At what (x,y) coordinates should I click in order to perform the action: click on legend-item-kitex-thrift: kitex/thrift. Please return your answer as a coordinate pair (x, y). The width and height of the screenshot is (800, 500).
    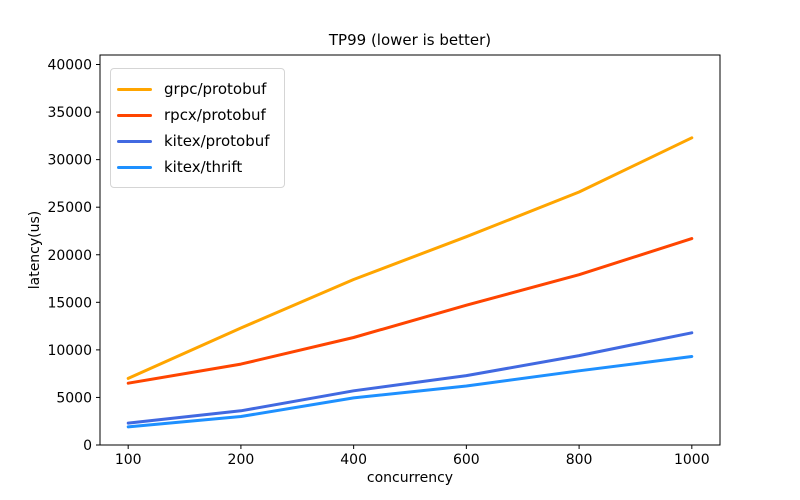
    Looking at the image, I should click on (193, 167).